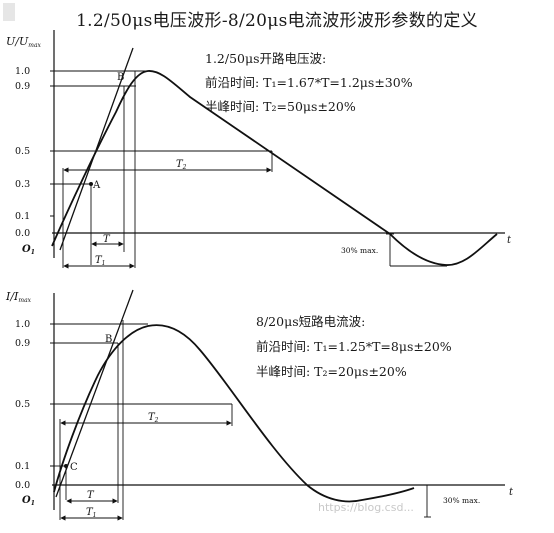  What do you see at coordinates (22, 324) in the screenshot?
I see `current-tick-10: 1.0` at bounding box center [22, 324].